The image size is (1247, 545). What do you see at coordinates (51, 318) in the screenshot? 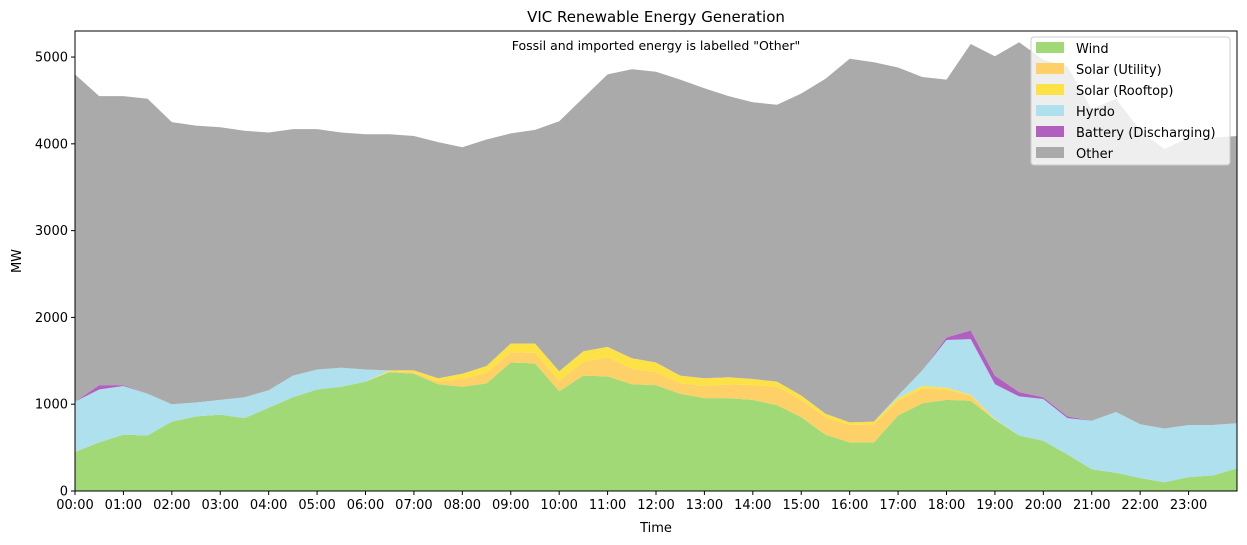
I see `y-tick-label: 2000` at bounding box center [51, 318].